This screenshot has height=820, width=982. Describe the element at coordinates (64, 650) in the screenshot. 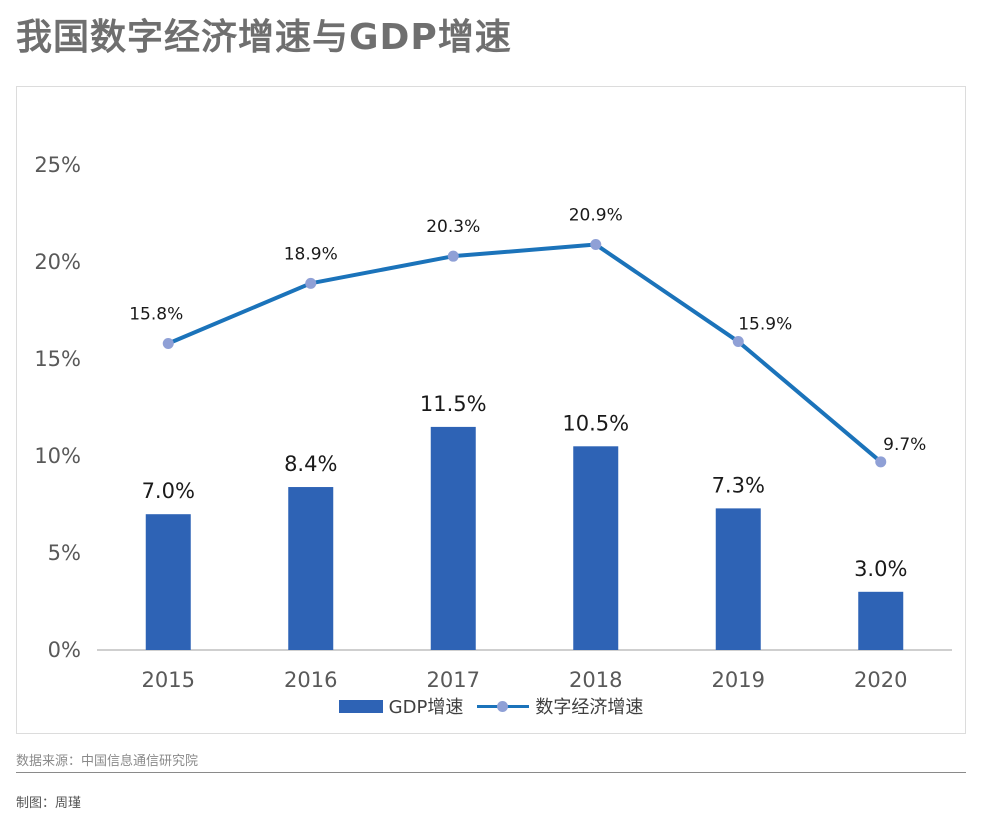

I see `y-tick-label: 0%` at that location.